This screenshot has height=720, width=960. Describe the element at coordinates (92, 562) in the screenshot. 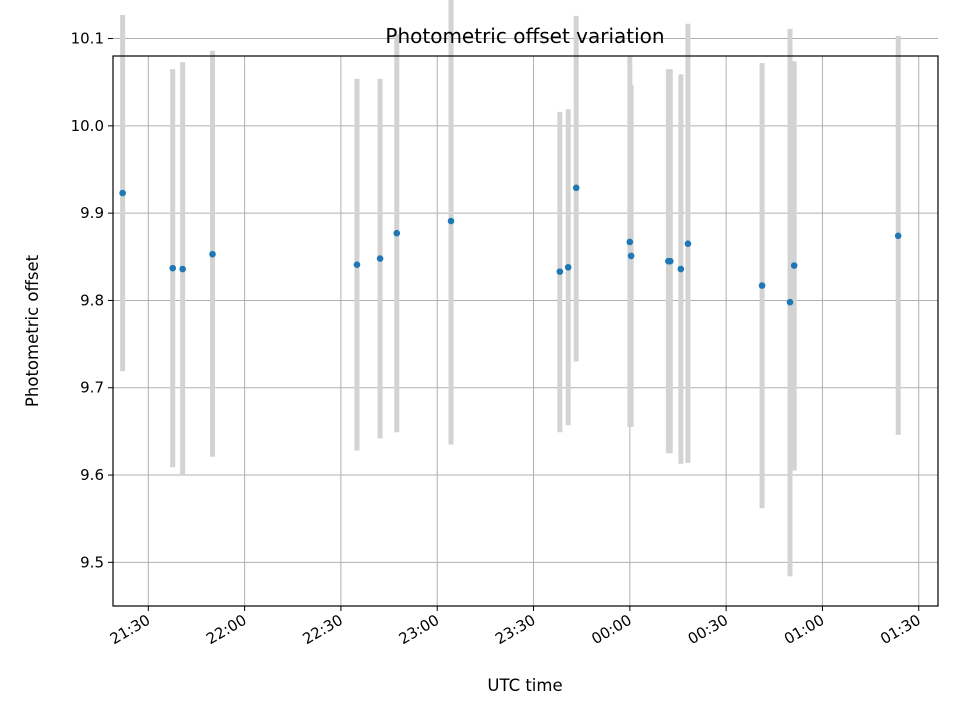

I see `y-tick-label: 9.5` at that location.